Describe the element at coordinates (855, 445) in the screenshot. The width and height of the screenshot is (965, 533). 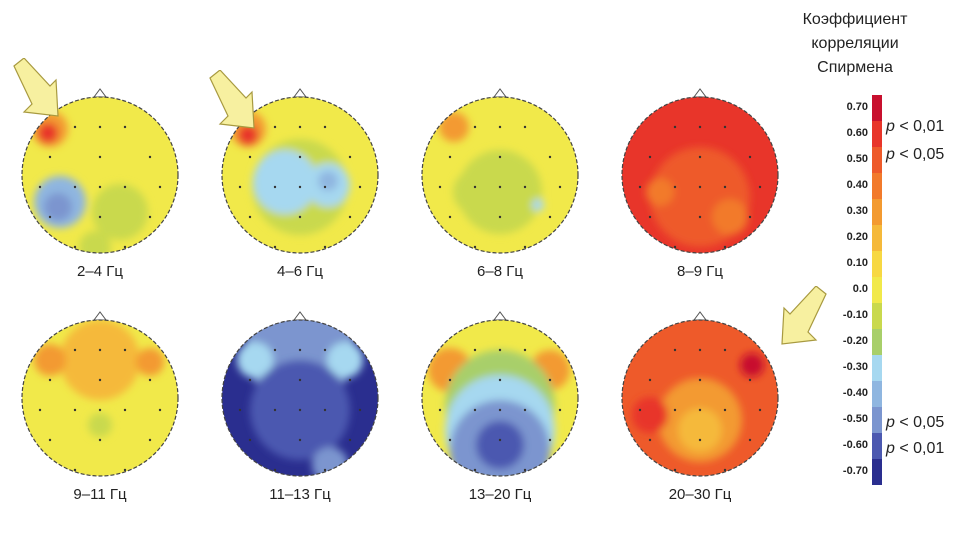
I see `colorbar-tick-label: -0.60` at that location.